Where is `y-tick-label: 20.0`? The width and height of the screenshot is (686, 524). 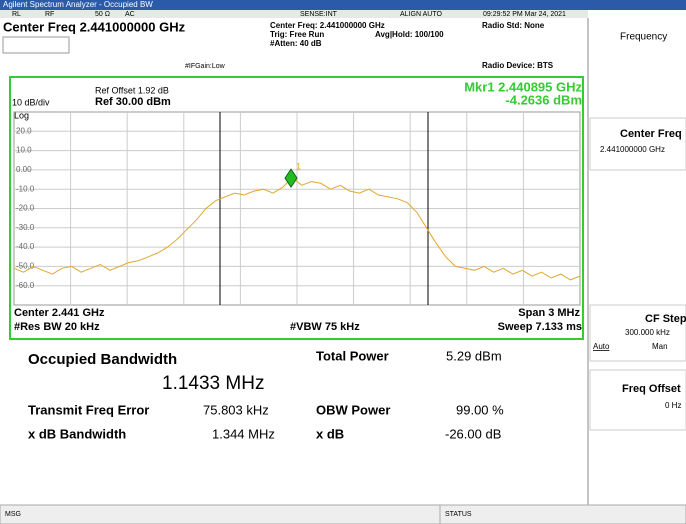 y-tick-label: 20.0 is located at coordinates (24, 130).